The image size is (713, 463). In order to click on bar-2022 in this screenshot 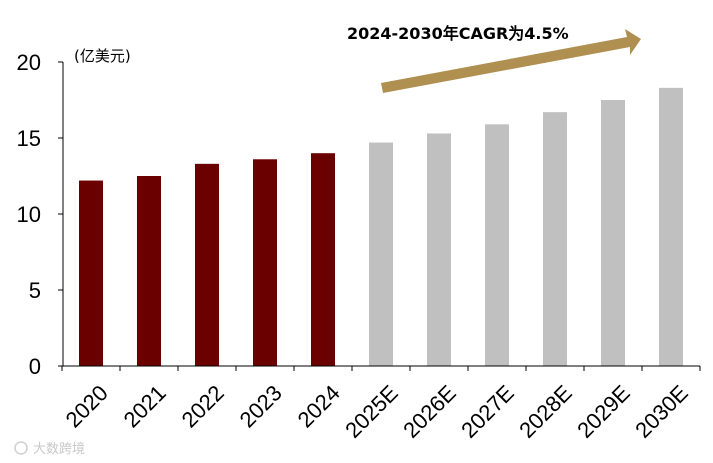, I will do `click(207, 264)`.